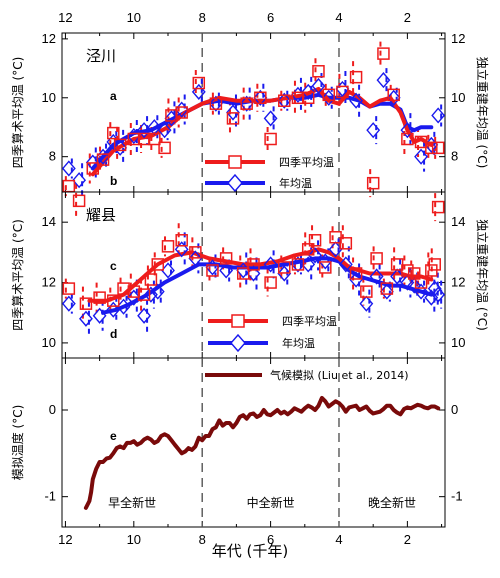 The width and height of the screenshot is (500, 578). What do you see at coordinates (458, 221) in the screenshot?
I see `y-tick-label-right: 14` at bounding box center [458, 221].